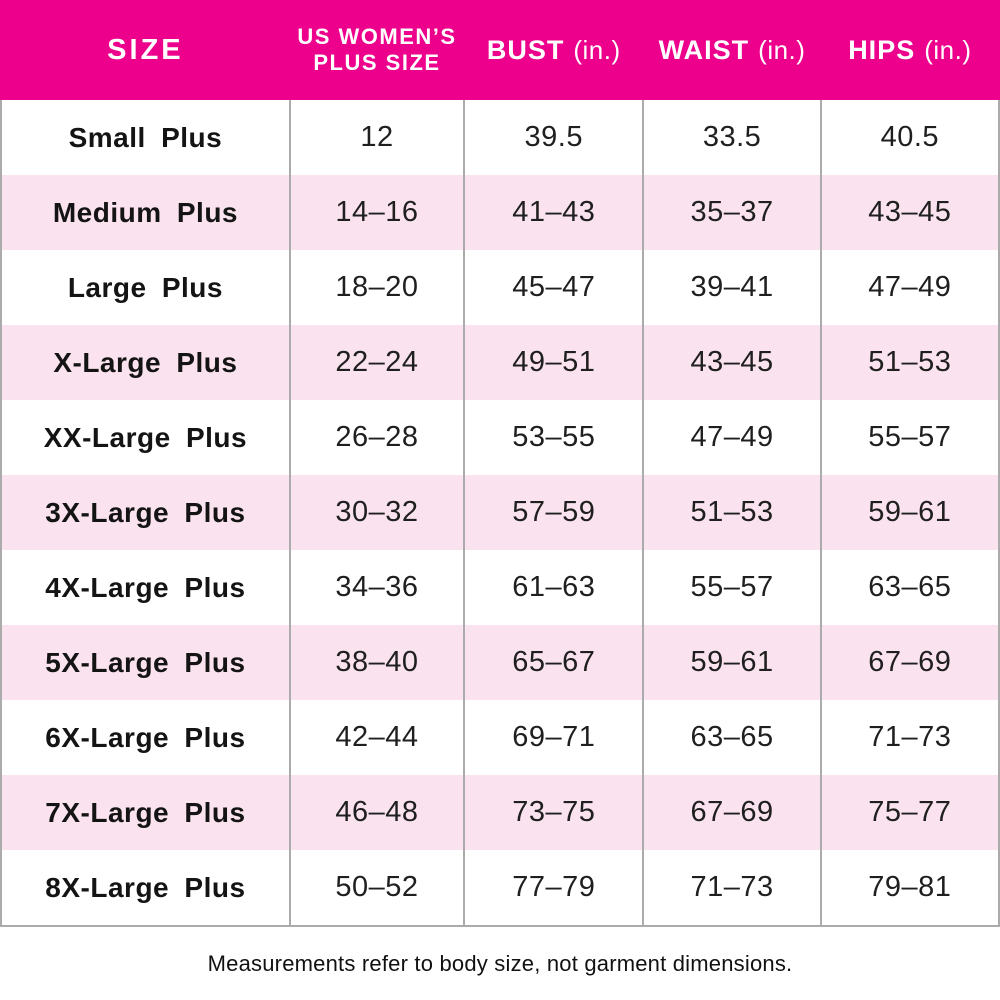 This screenshot has height=1000, width=1000. What do you see at coordinates (733, 362) in the screenshot?
I see `cell-waist: 43–45` at bounding box center [733, 362].